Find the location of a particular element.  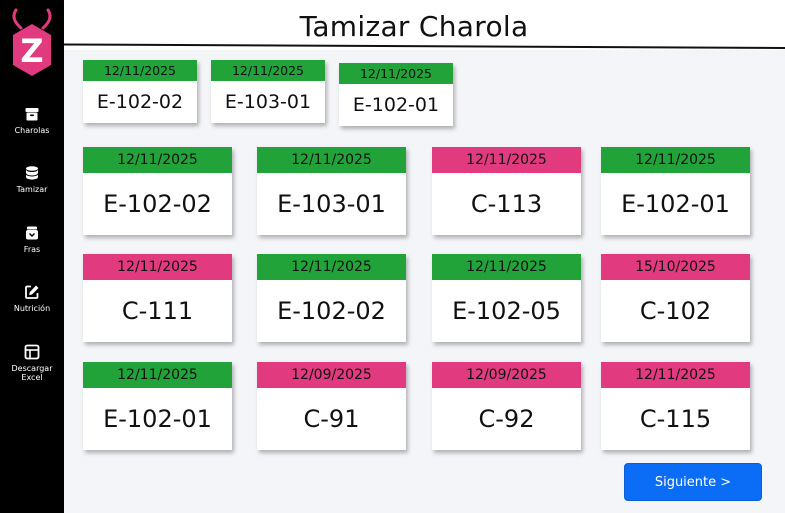

tray-card: 12/11/2025 C-115 is located at coordinates (675, 406).